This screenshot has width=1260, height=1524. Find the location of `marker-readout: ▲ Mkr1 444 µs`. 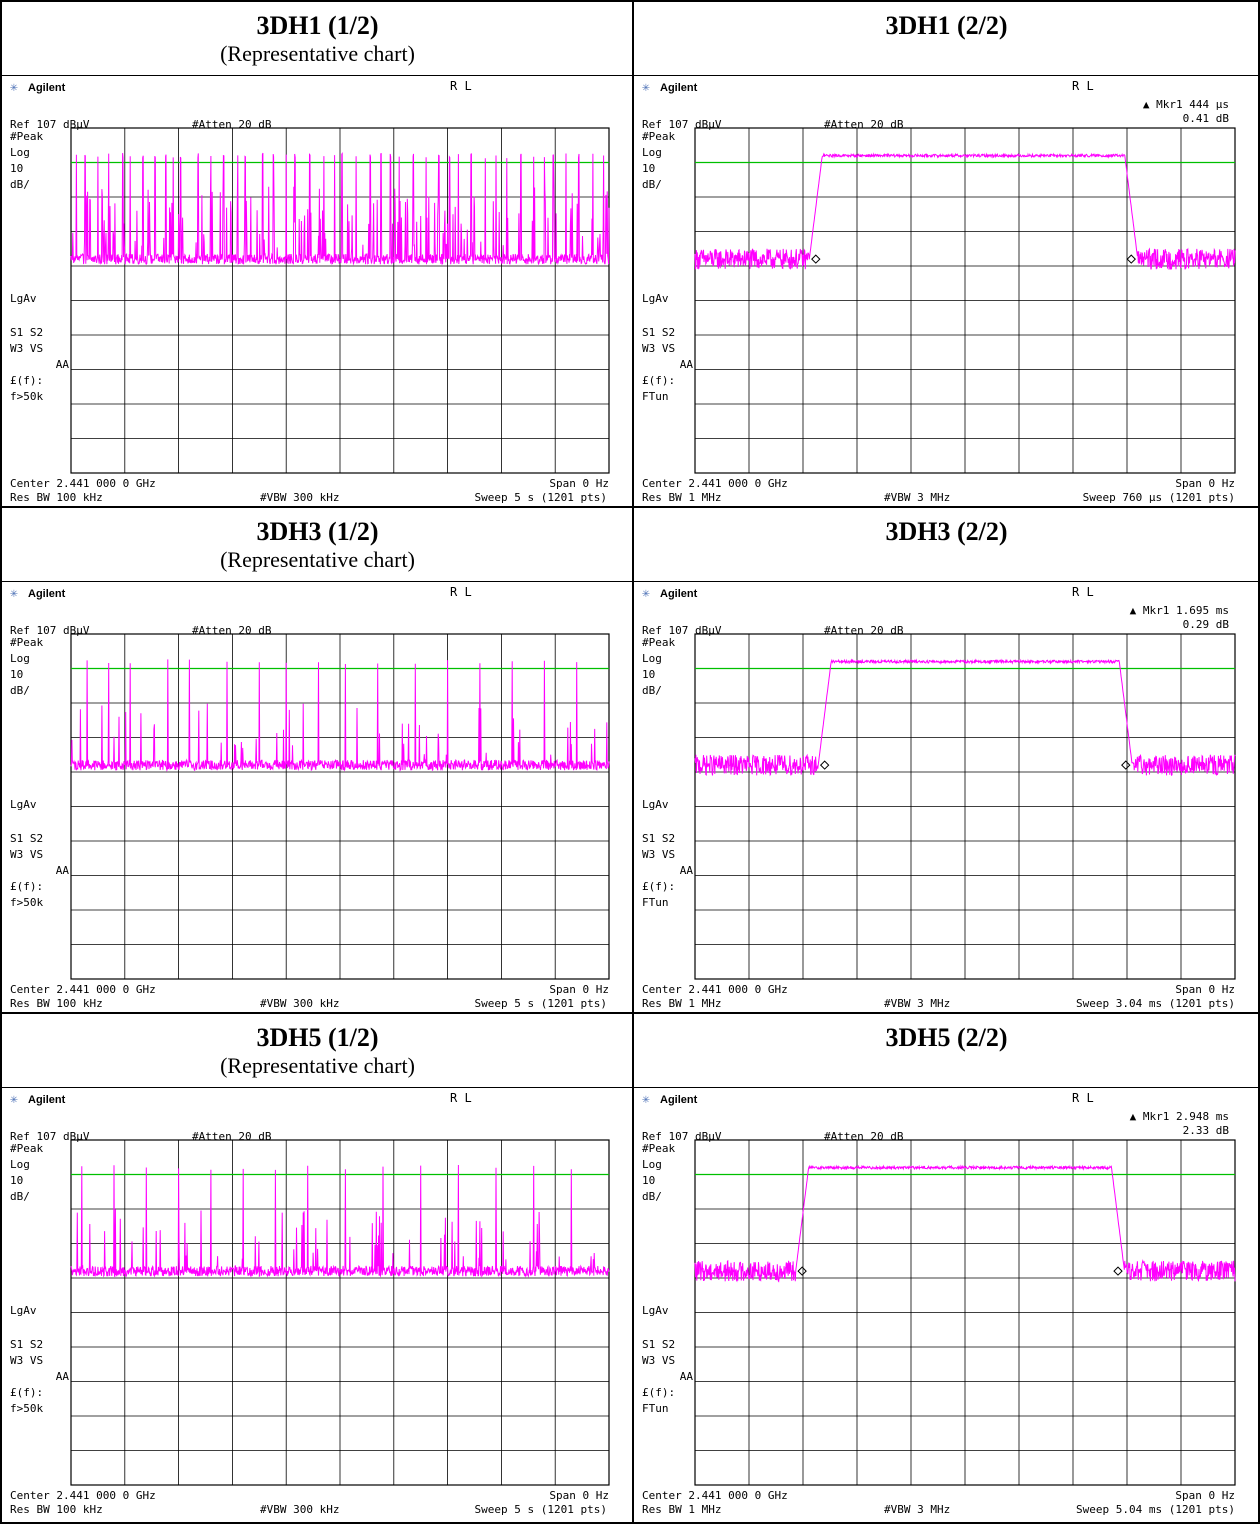

marker-readout: ▲ Mkr1 444 µs is located at coordinates (1186, 104).